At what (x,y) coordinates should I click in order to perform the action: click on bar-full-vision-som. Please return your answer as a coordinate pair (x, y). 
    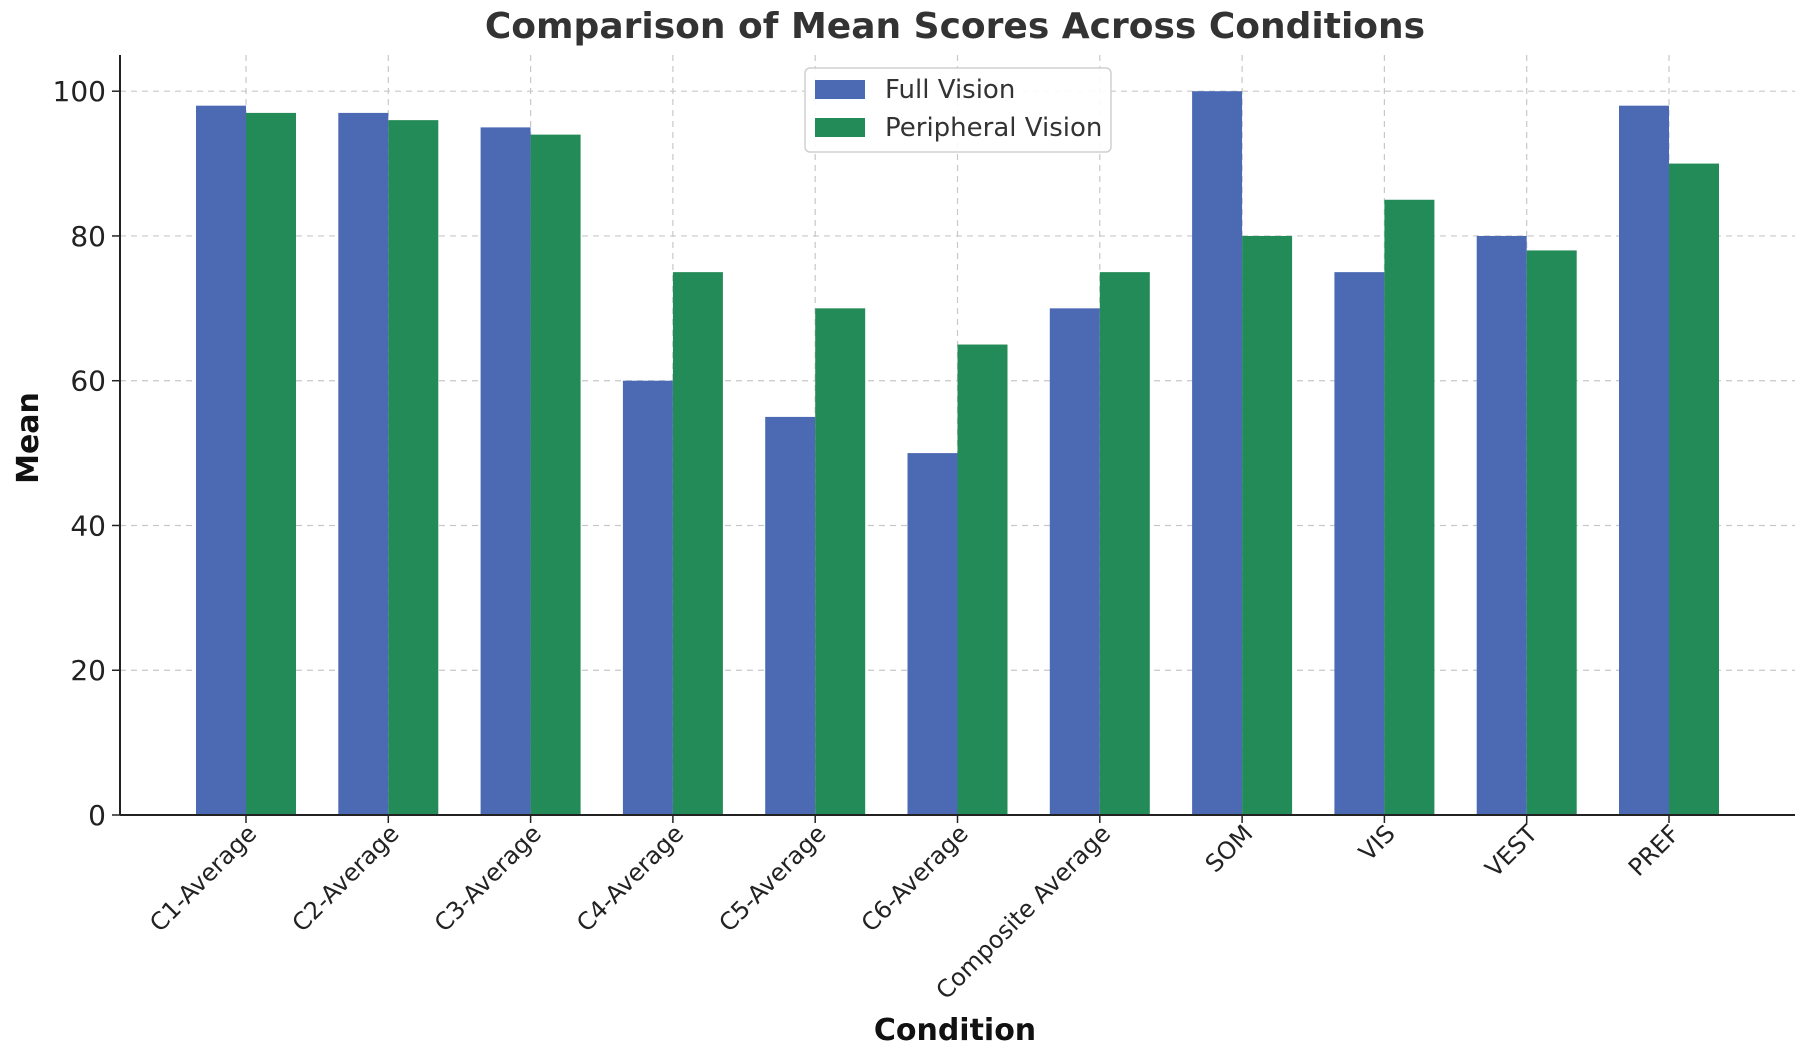
    Looking at the image, I should click on (1217, 453).